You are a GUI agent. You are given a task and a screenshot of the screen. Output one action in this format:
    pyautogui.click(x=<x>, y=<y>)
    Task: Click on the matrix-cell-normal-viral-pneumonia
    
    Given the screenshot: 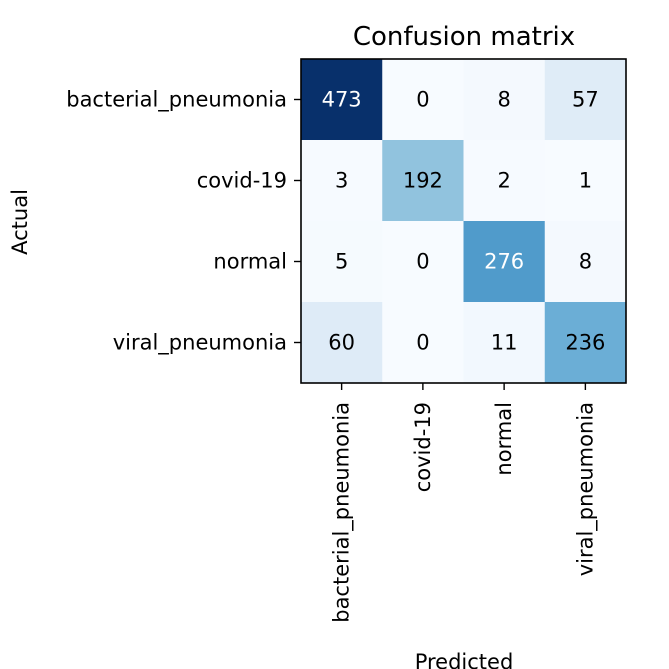 What is the action you would take?
    pyautogui.click(x=585, y=262)
    